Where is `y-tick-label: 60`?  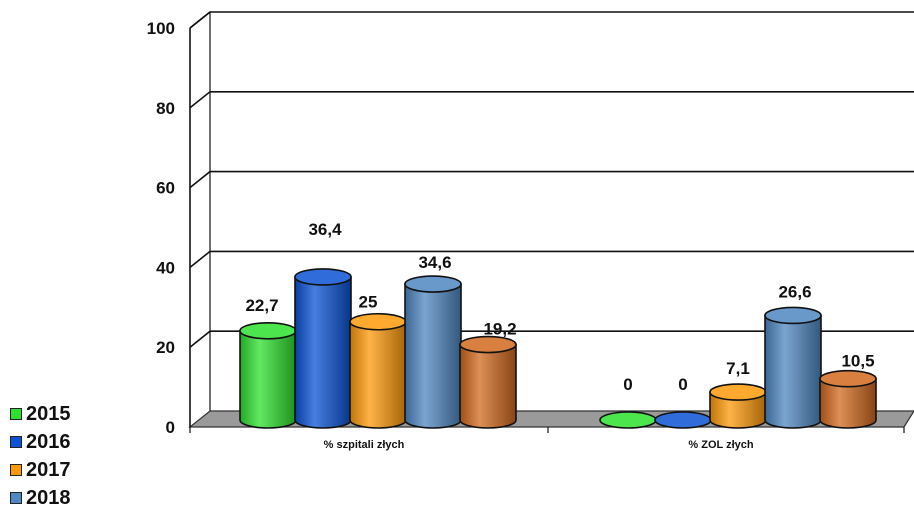
y-tick-label: 60 is located at coordinates (165, 188).